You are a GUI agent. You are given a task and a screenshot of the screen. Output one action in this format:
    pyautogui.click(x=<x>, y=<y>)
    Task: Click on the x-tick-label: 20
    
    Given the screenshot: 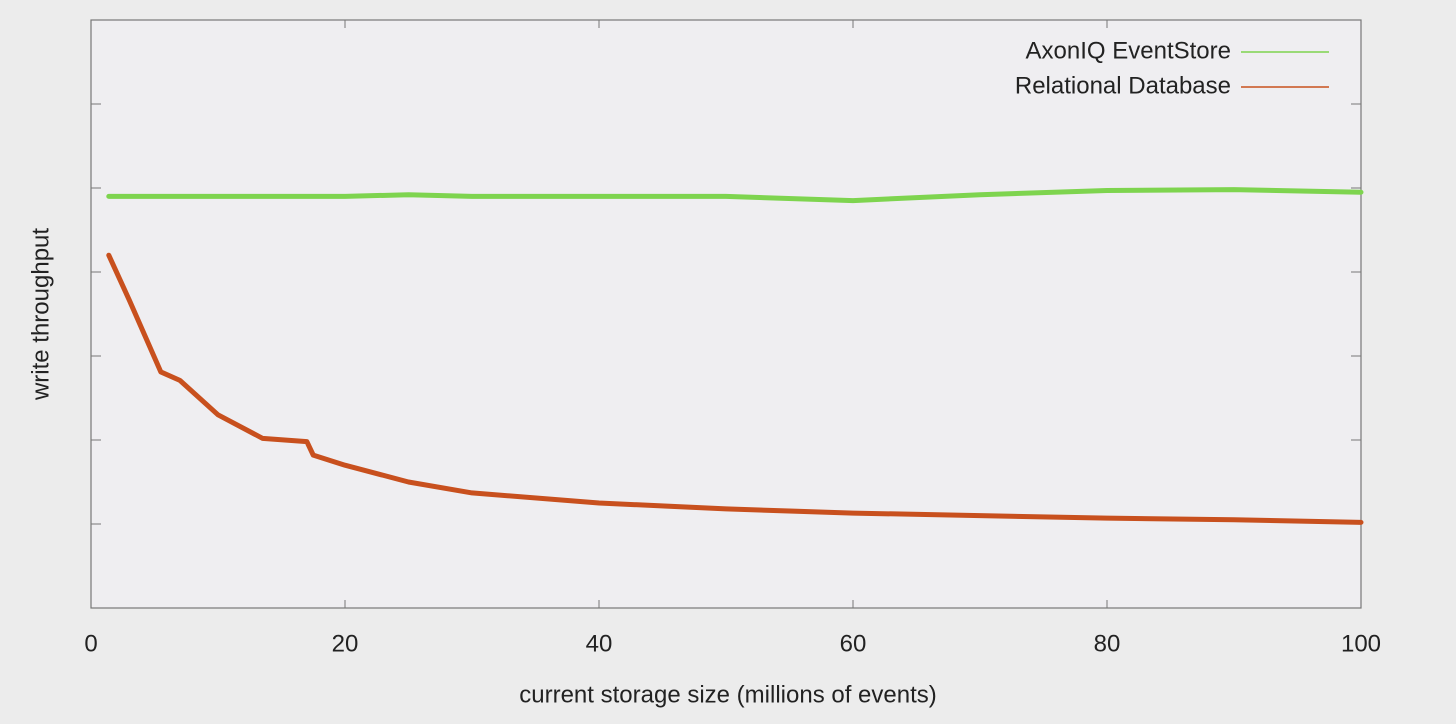 What is the action you would take?
    pyautogui.click(x=345, y=643)
    